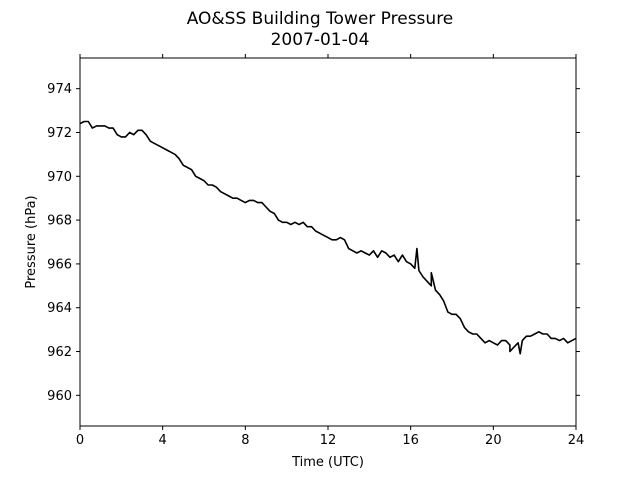 This screenshot has height=485, width=640. Describe the element at coordinates (163, 440) in the screenshot. I see `x-tick-label: 4` at that location.